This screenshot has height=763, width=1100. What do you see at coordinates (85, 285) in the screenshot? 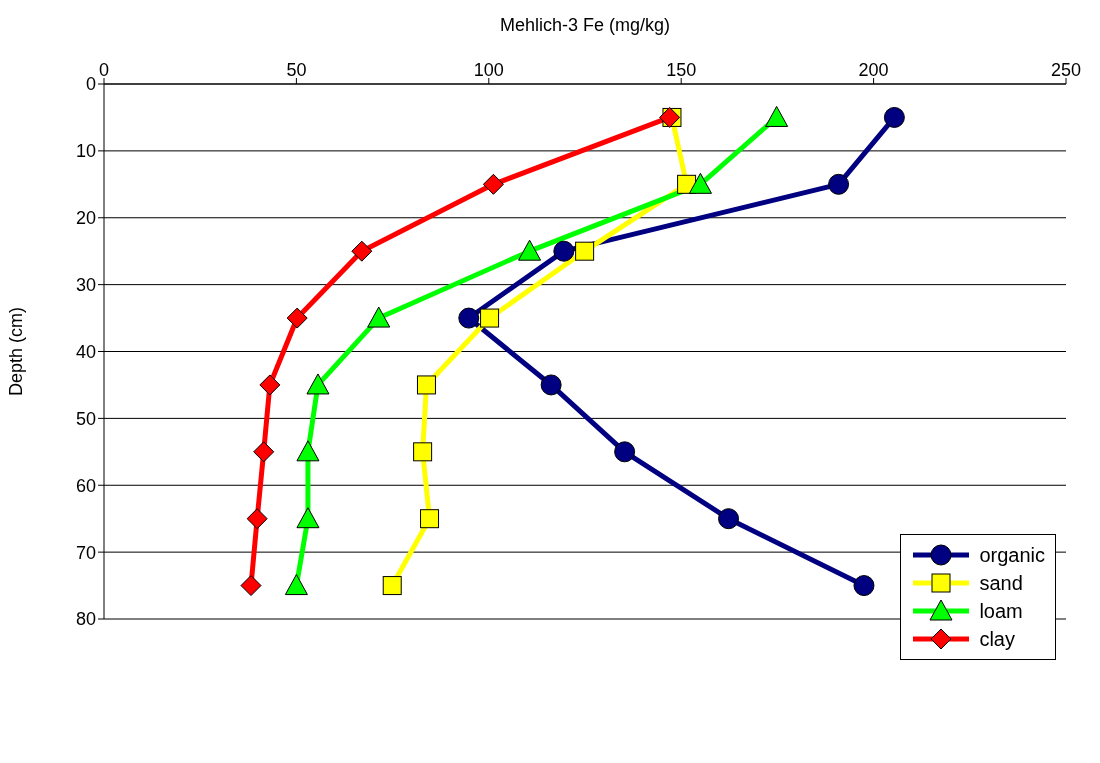
I see `y-tick-label: 30` at bounding box center [85, 285].